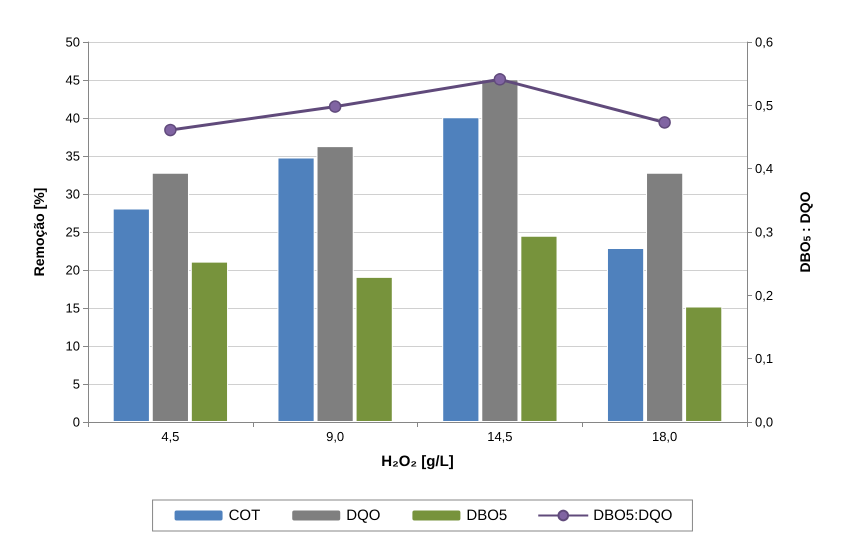 The image size is (845, 543). What do you see at coordinates (487, 515) in the screenshot?
I see `legend-label: DBO5` at bounding box center [487, 515].